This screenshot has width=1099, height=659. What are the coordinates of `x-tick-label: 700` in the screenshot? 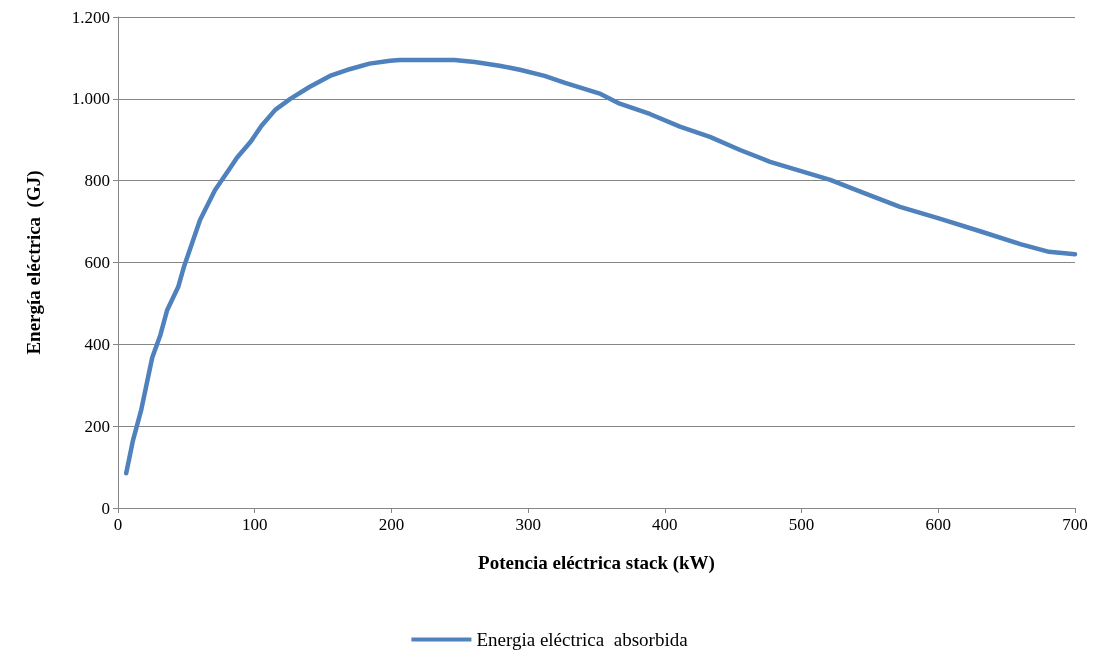 It's located at (1075, 524).